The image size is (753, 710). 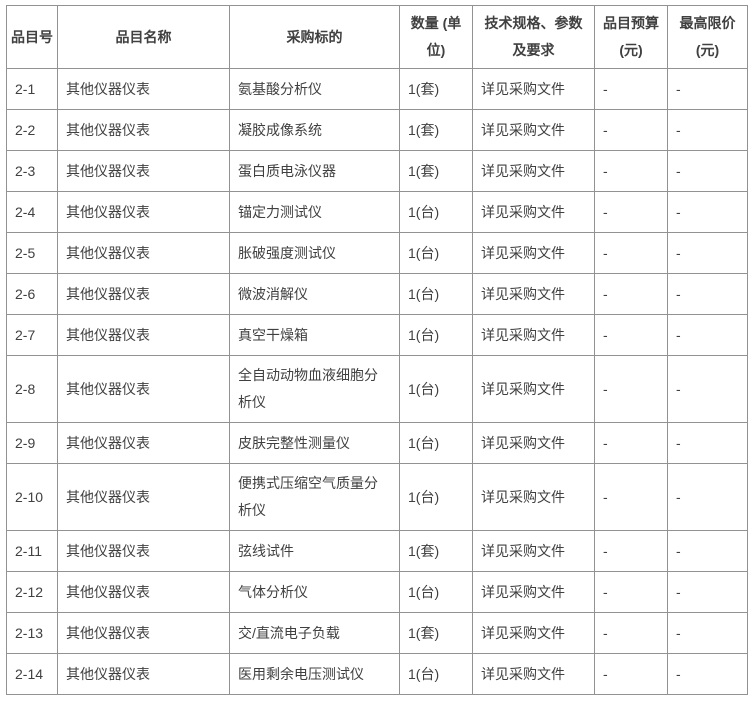 I want to click on table-row: 2-1 其他仪器仪表 氨基酸分析仪 1(套) 详见采购文件 - -, so click(x=377, y=89).